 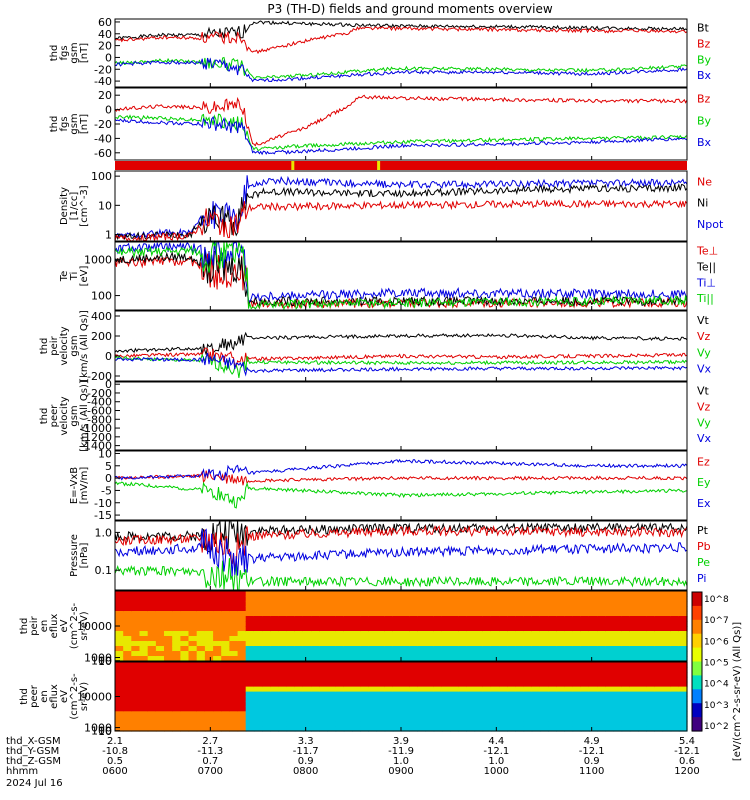 What do you see at coordinates (716, 664) in the screenshot?
I see `colorbar-tick-label: 10^5` at bounding box center [716, 664].